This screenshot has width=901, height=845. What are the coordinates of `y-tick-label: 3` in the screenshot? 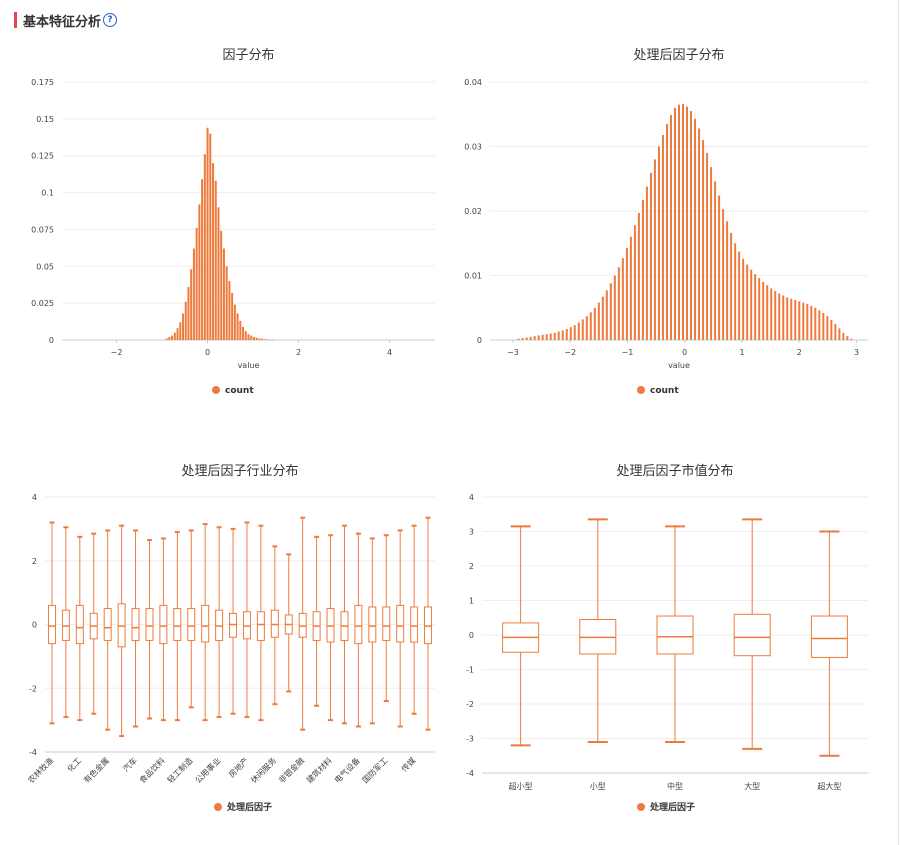 It's located at (471, 532).